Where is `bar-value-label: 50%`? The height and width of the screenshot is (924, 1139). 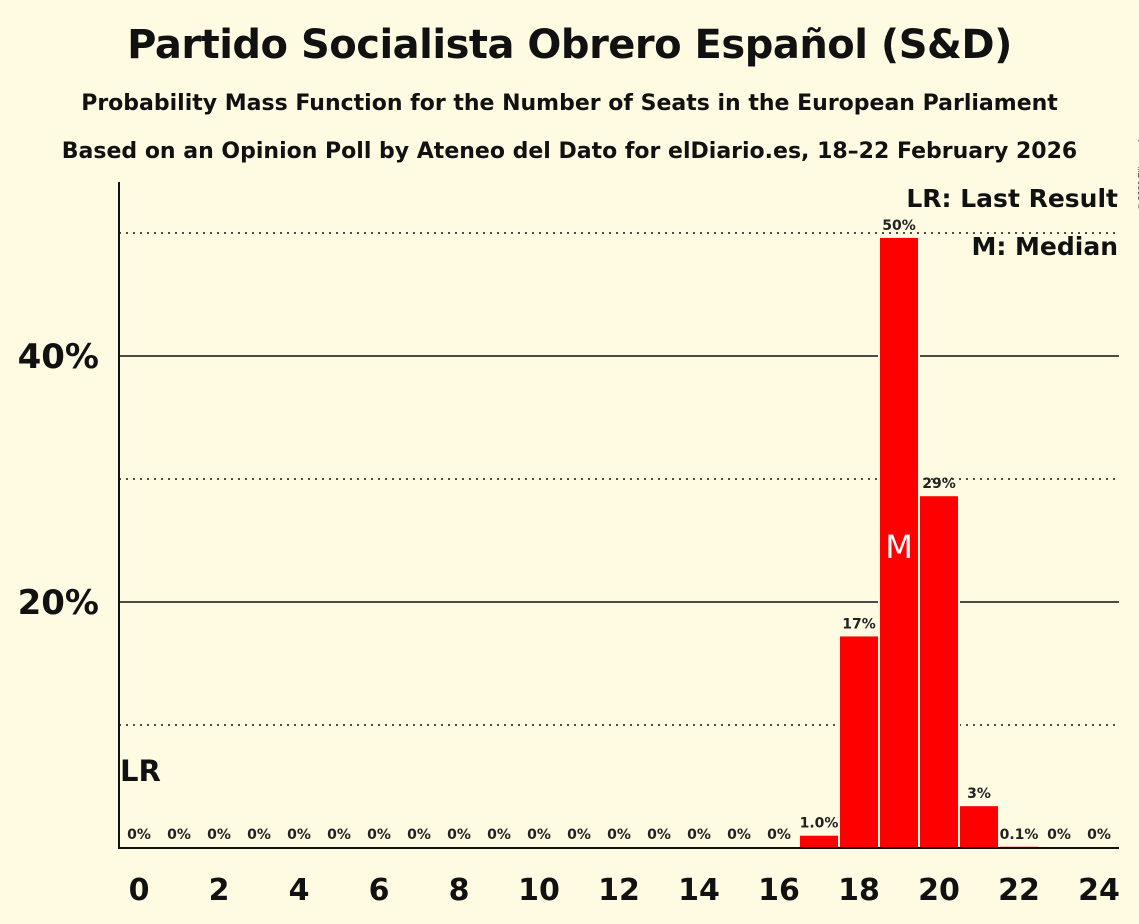
bar-value-label: 50% is located at coordinates (899, 226).